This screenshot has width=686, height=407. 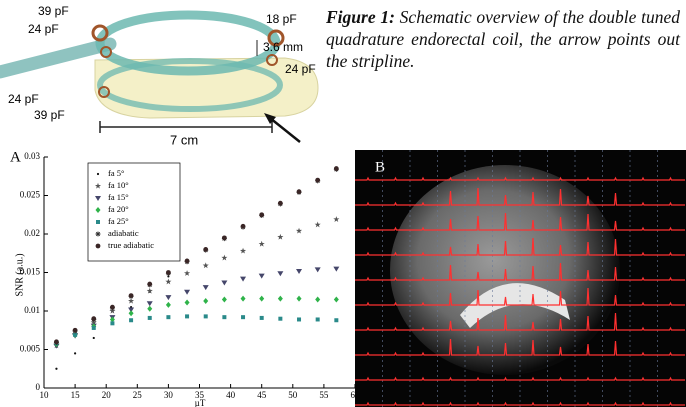 What do you see at coordinates (76, 395) in the screenshot?
I see `x-tick-label: 15` at bounding box center [76, 395].